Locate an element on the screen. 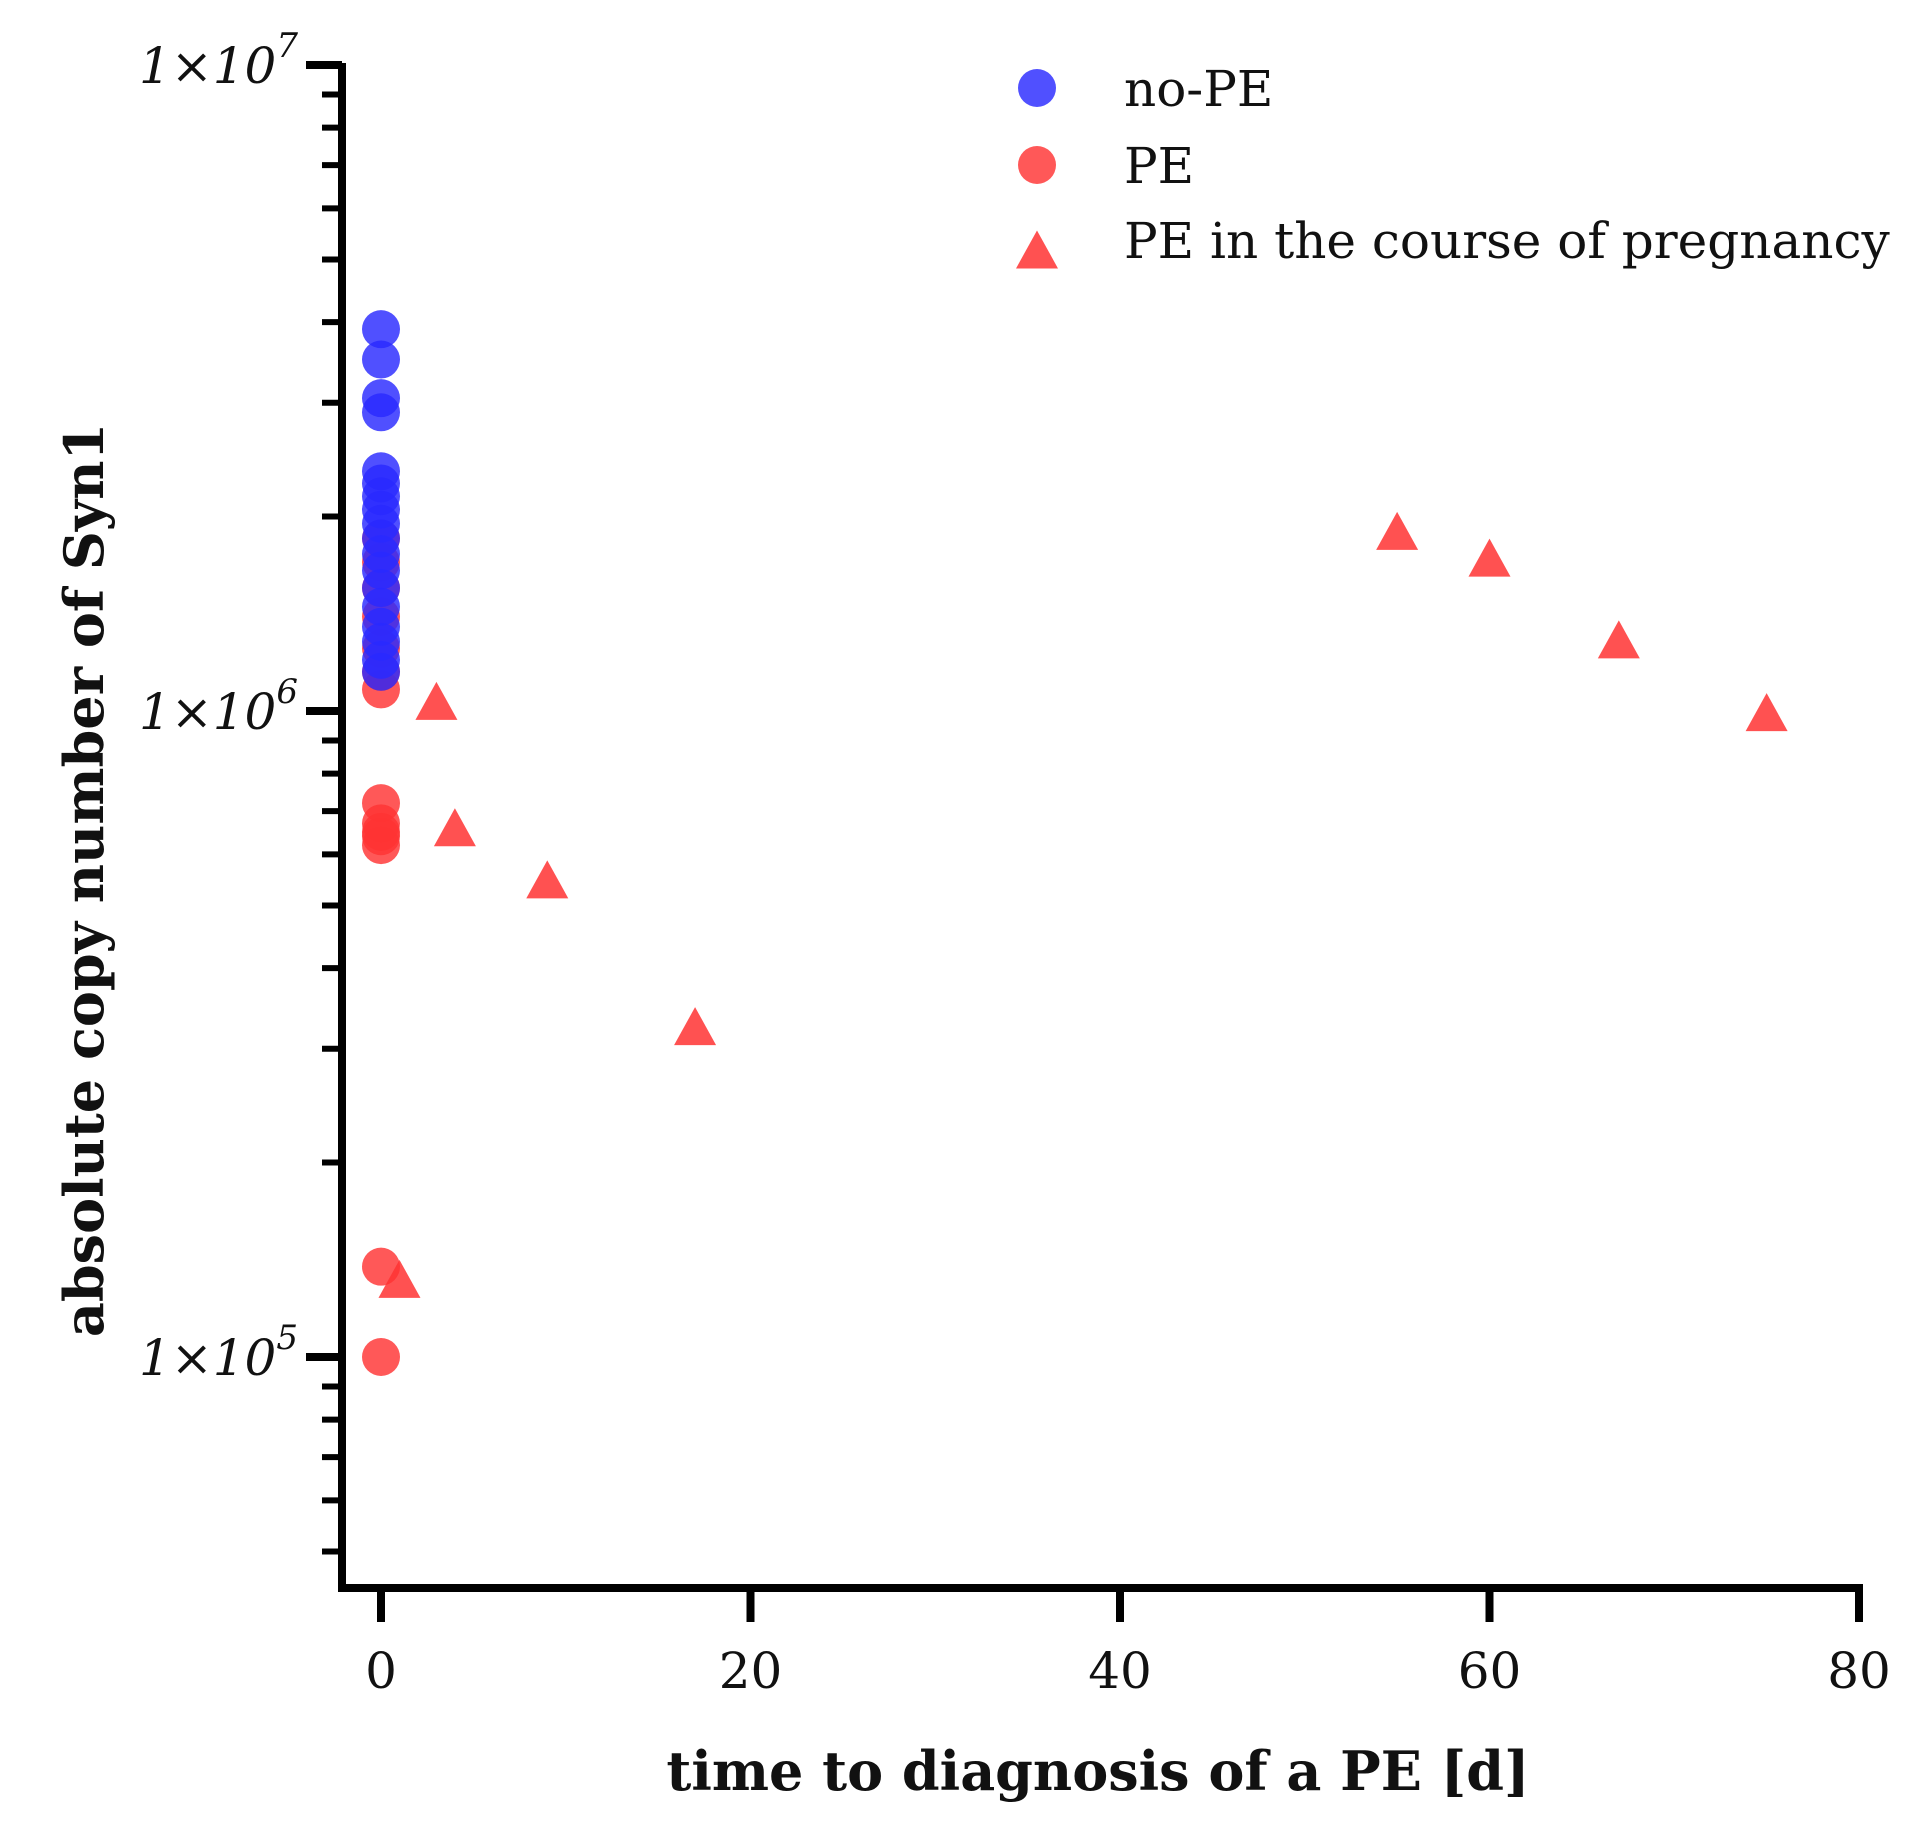 Image resolution: width=1923 pixels, height=1844 pixels. legend-triangle-marker is located at coordinates (1037, 249).